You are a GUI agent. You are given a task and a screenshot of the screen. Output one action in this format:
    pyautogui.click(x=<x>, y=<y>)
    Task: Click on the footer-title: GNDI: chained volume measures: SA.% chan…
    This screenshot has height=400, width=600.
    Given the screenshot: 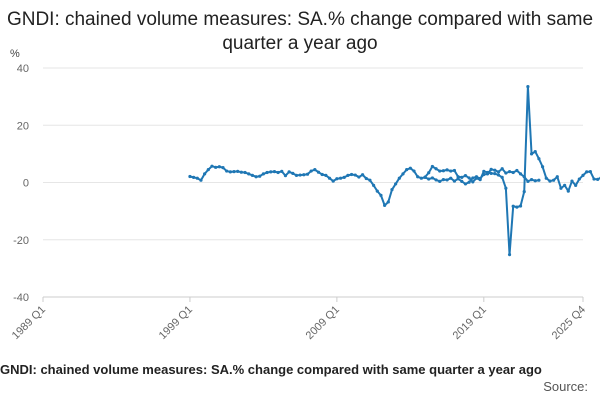 What is the action you would take?
    pyautogui.click(x=271, y=369)
    